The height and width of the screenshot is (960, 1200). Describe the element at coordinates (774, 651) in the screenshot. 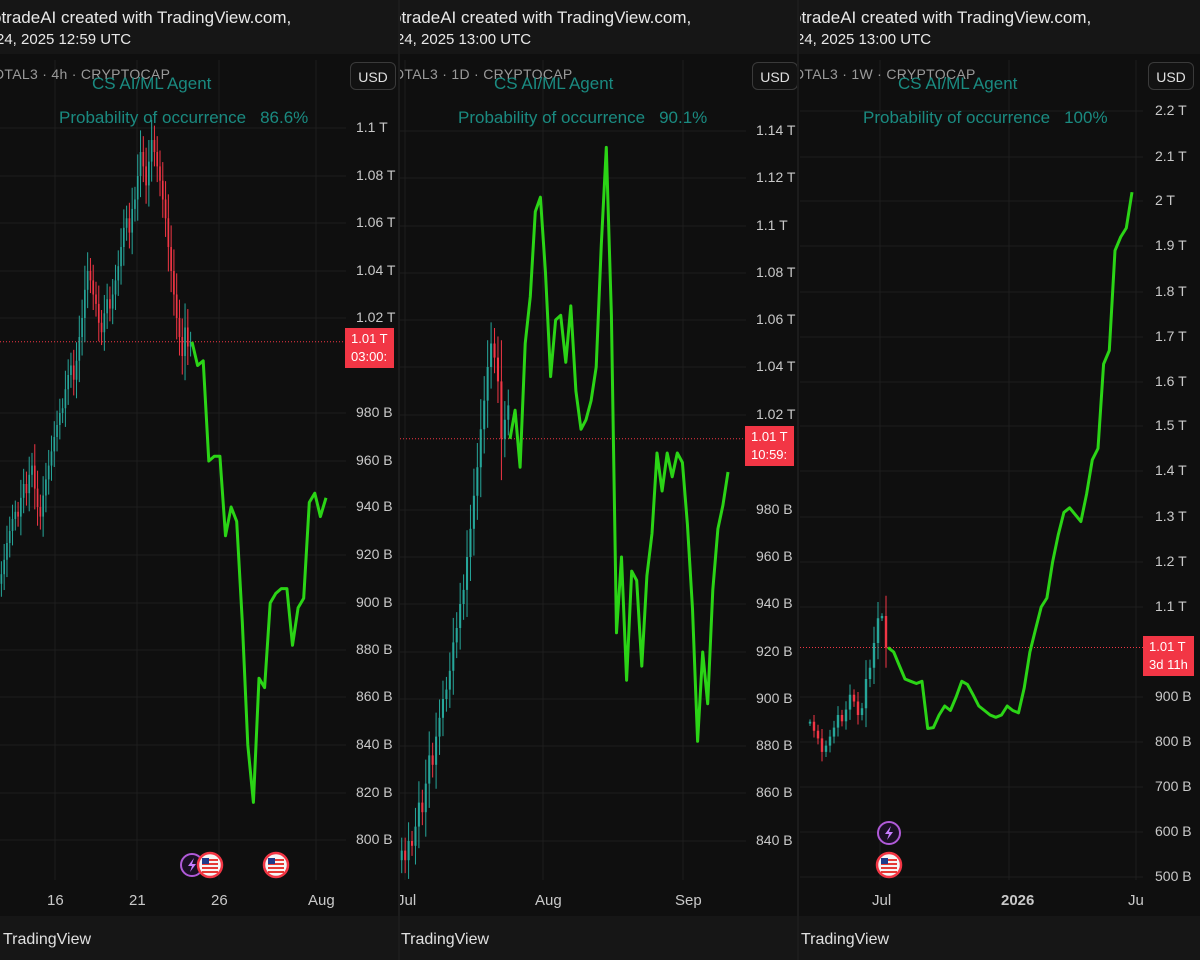

I see `y-axis-tick-label: 920 B` at that location.